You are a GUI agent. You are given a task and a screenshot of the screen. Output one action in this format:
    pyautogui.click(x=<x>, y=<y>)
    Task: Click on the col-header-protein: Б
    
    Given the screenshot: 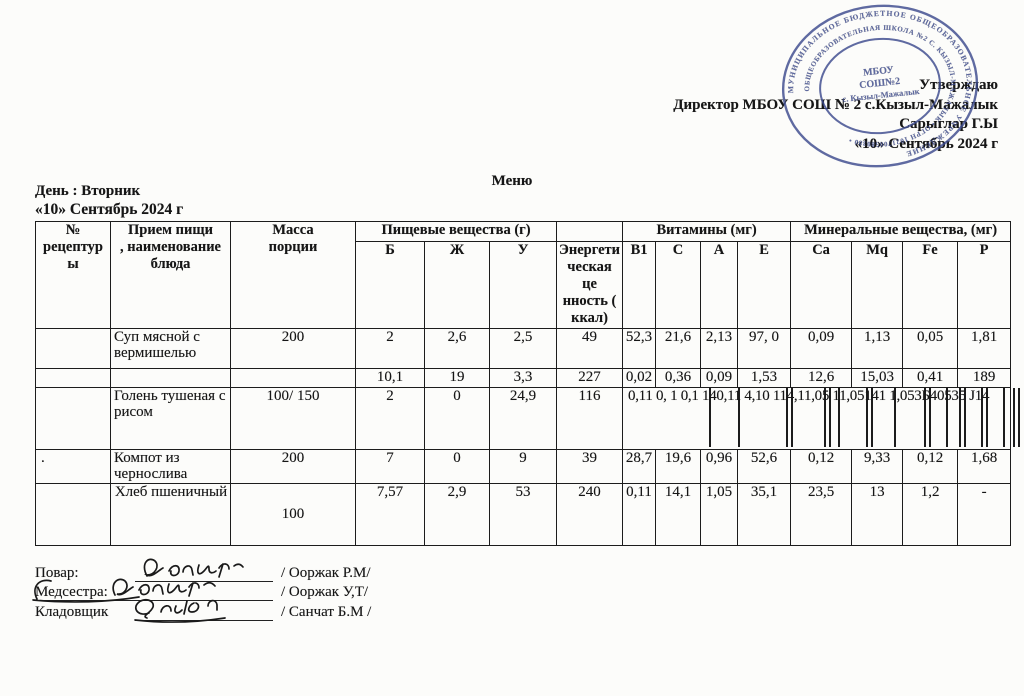 What is the action you would take?
    pyautogui.click(x=390, y=285)
    